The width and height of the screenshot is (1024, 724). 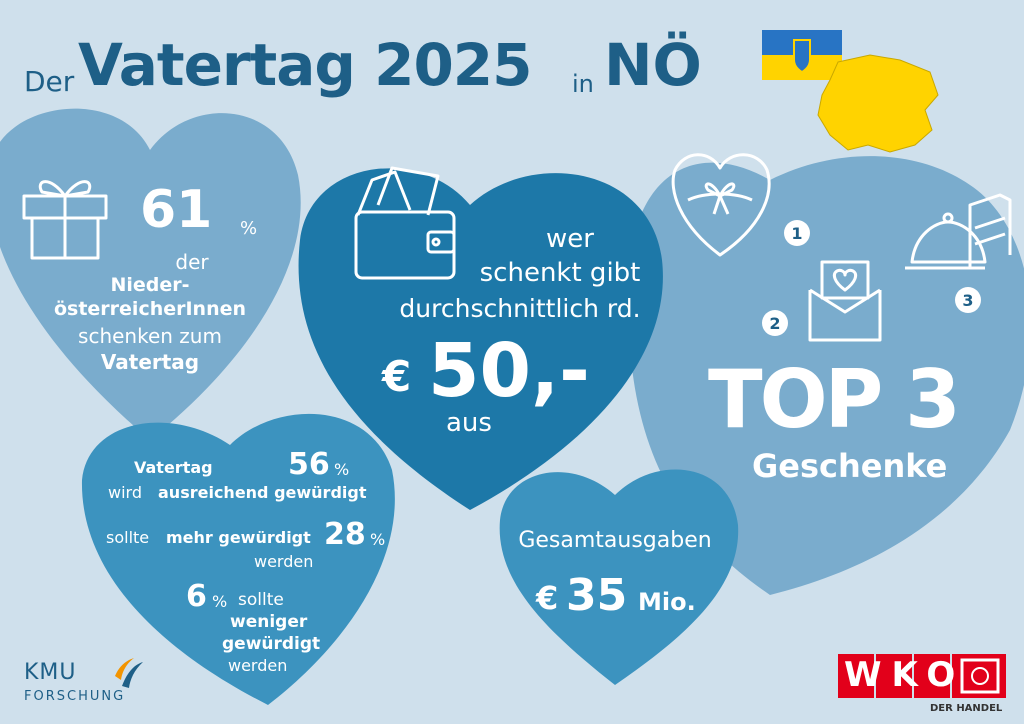 What do you see at coordinates (520, 308) in the screenshot?
I see `heart2-line3: durchschnittlich rd.` at bounding box center [520, 308].